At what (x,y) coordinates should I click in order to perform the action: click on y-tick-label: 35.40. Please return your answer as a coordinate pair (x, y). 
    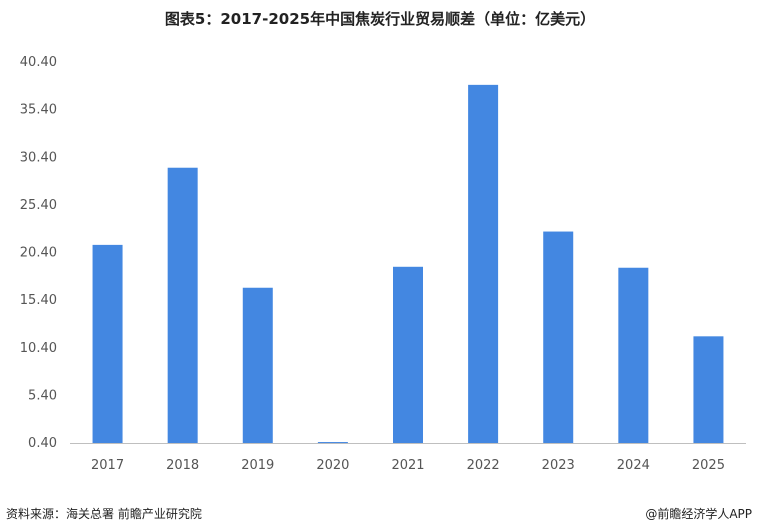
    Looking at the image, I should click on (38, 110).